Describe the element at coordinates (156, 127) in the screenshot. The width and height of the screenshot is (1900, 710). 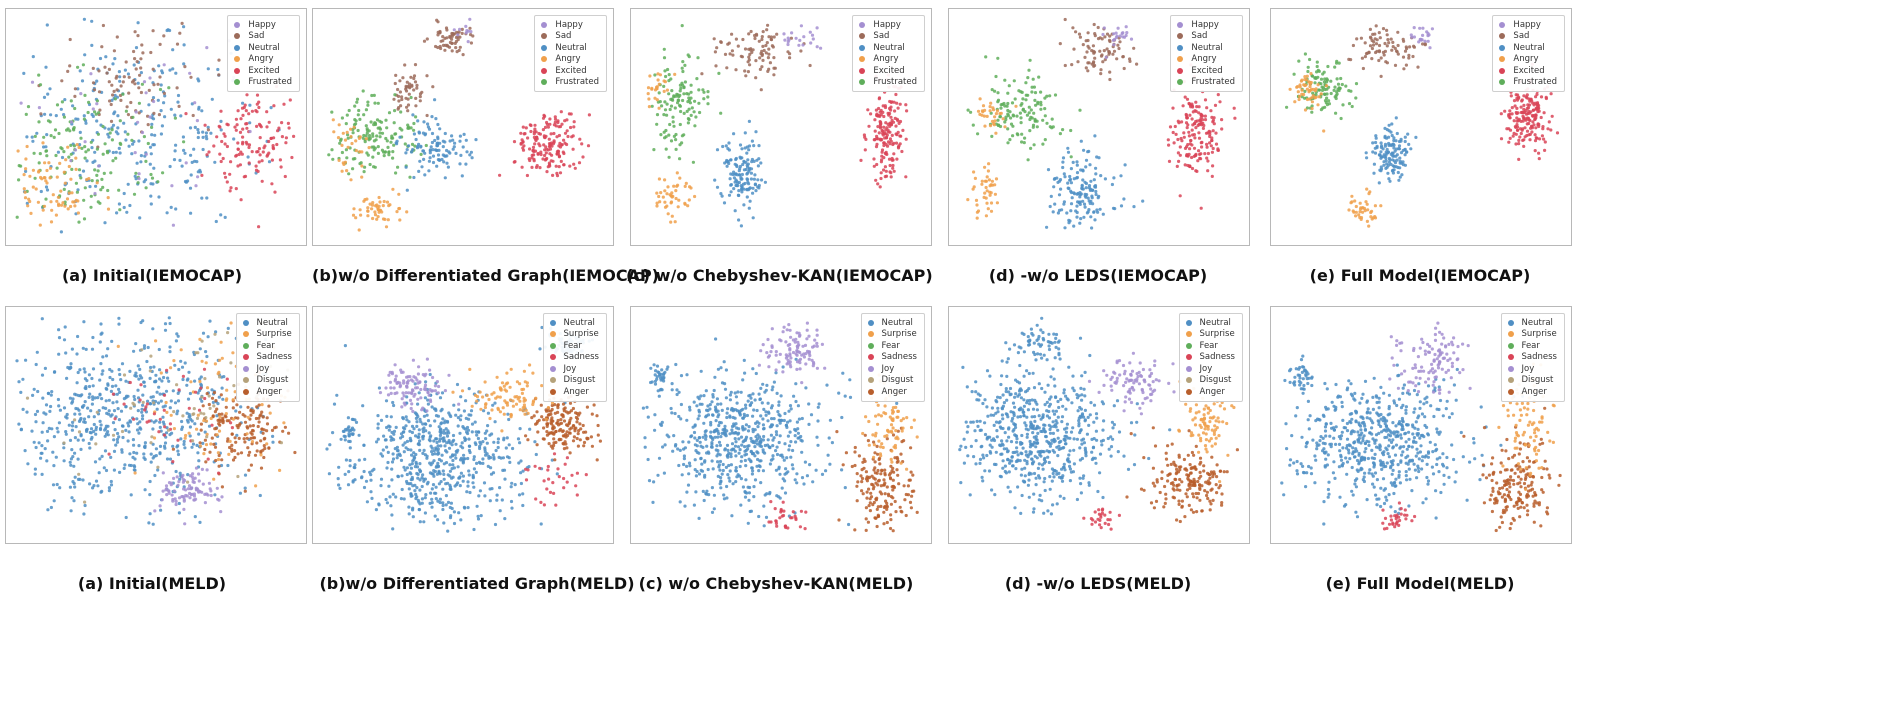
I see `scatter-plot-iemocap-1: Happy Sad Neutral Angry Excited Frustrated` at that location.